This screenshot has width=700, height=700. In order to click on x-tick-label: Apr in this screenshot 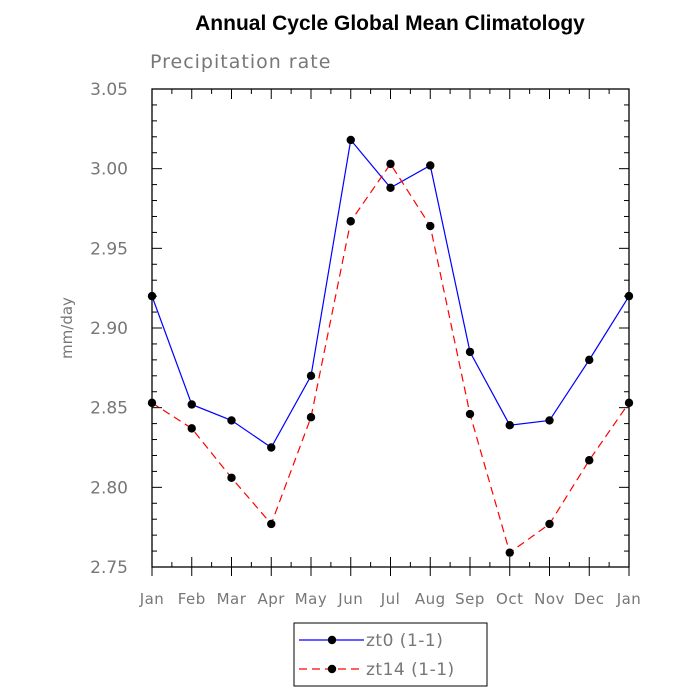, I will do `click(272, 599)`.